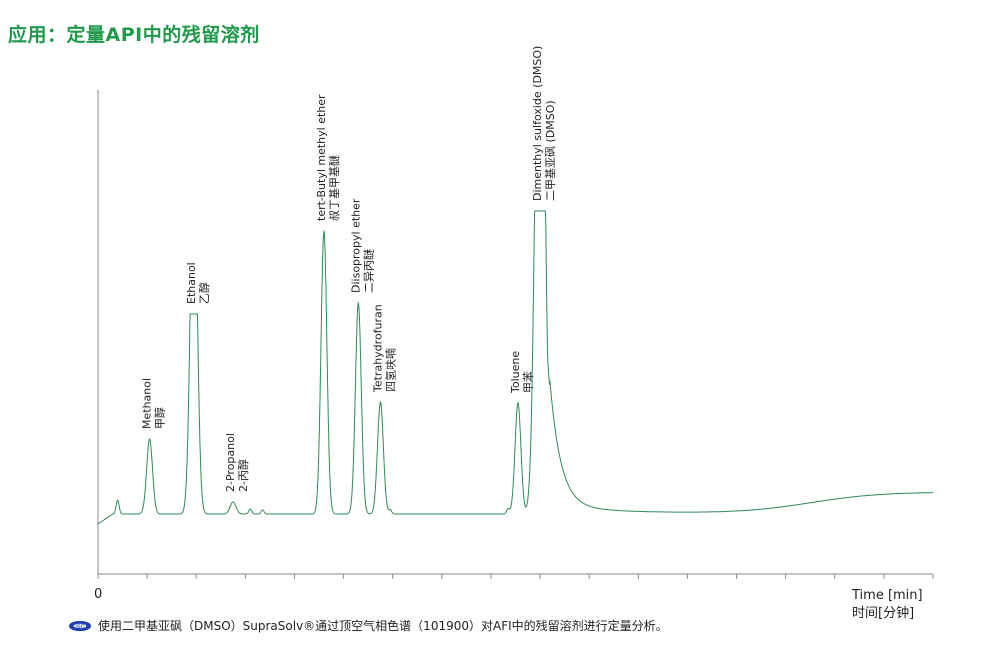 The image size is (990, 651). Describe the element at coordinates (204, 293) in the screenshot. I see `peak-label-zh: 乙醇` at that location.